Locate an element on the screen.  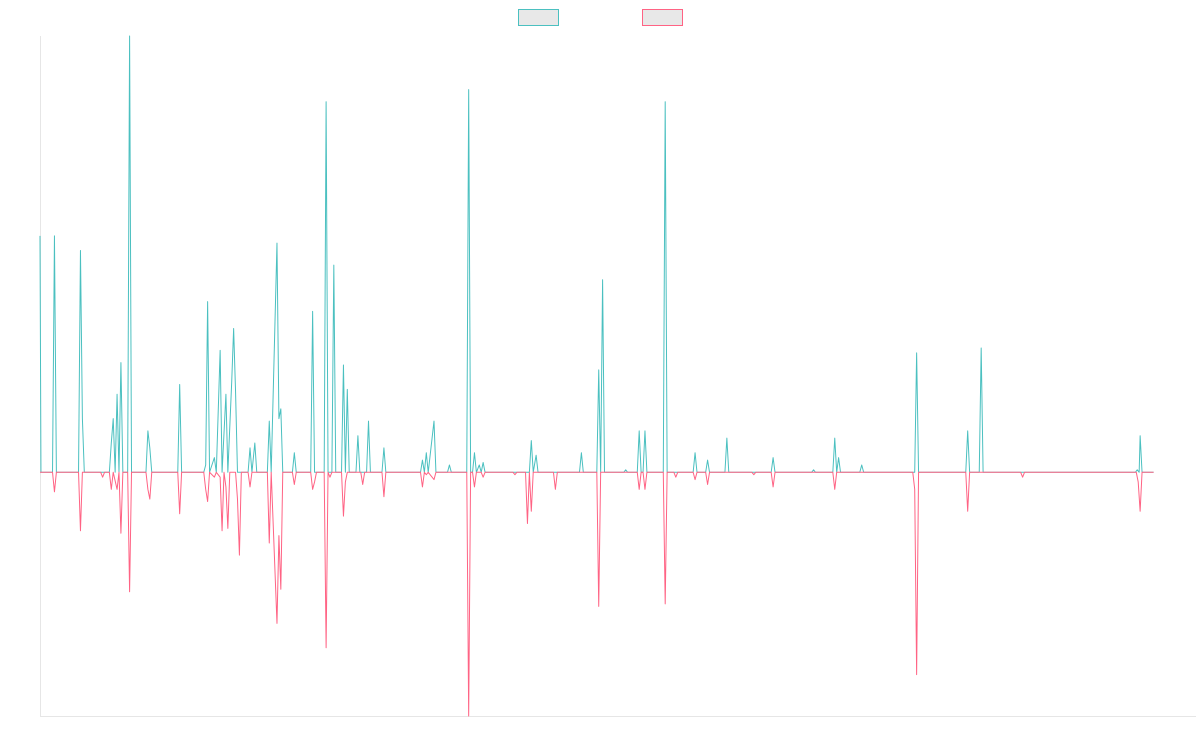
legend is located at coordinates (600, 17).